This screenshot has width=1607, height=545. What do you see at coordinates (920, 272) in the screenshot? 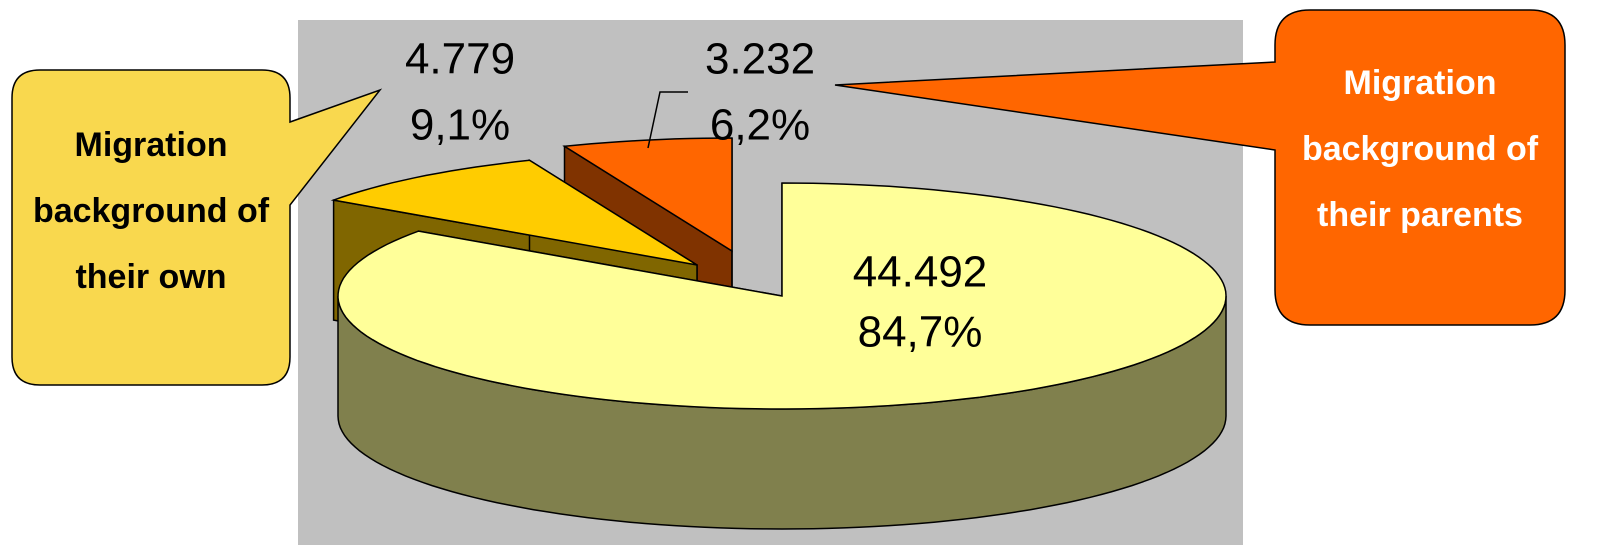
I see `value-label: 44.492` at bounding box center [920, 272].